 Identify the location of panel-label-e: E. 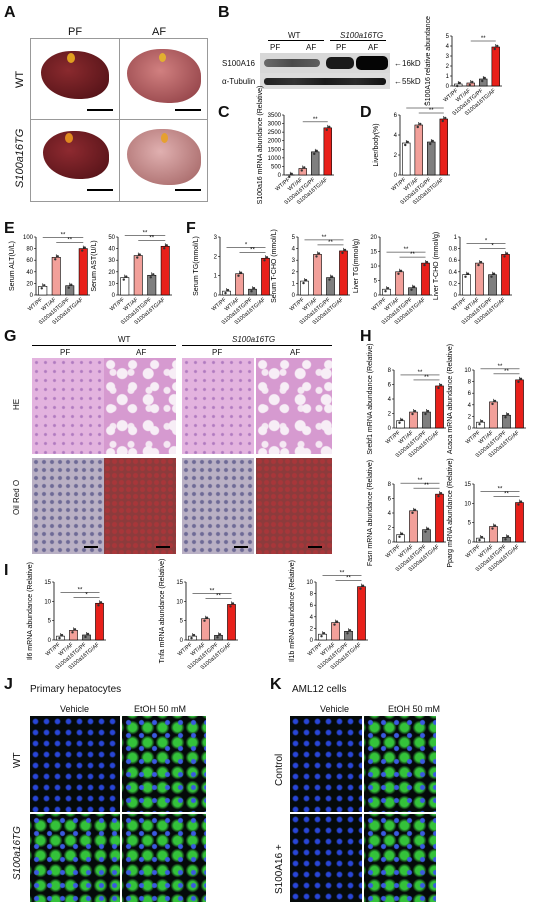
(9, 228).